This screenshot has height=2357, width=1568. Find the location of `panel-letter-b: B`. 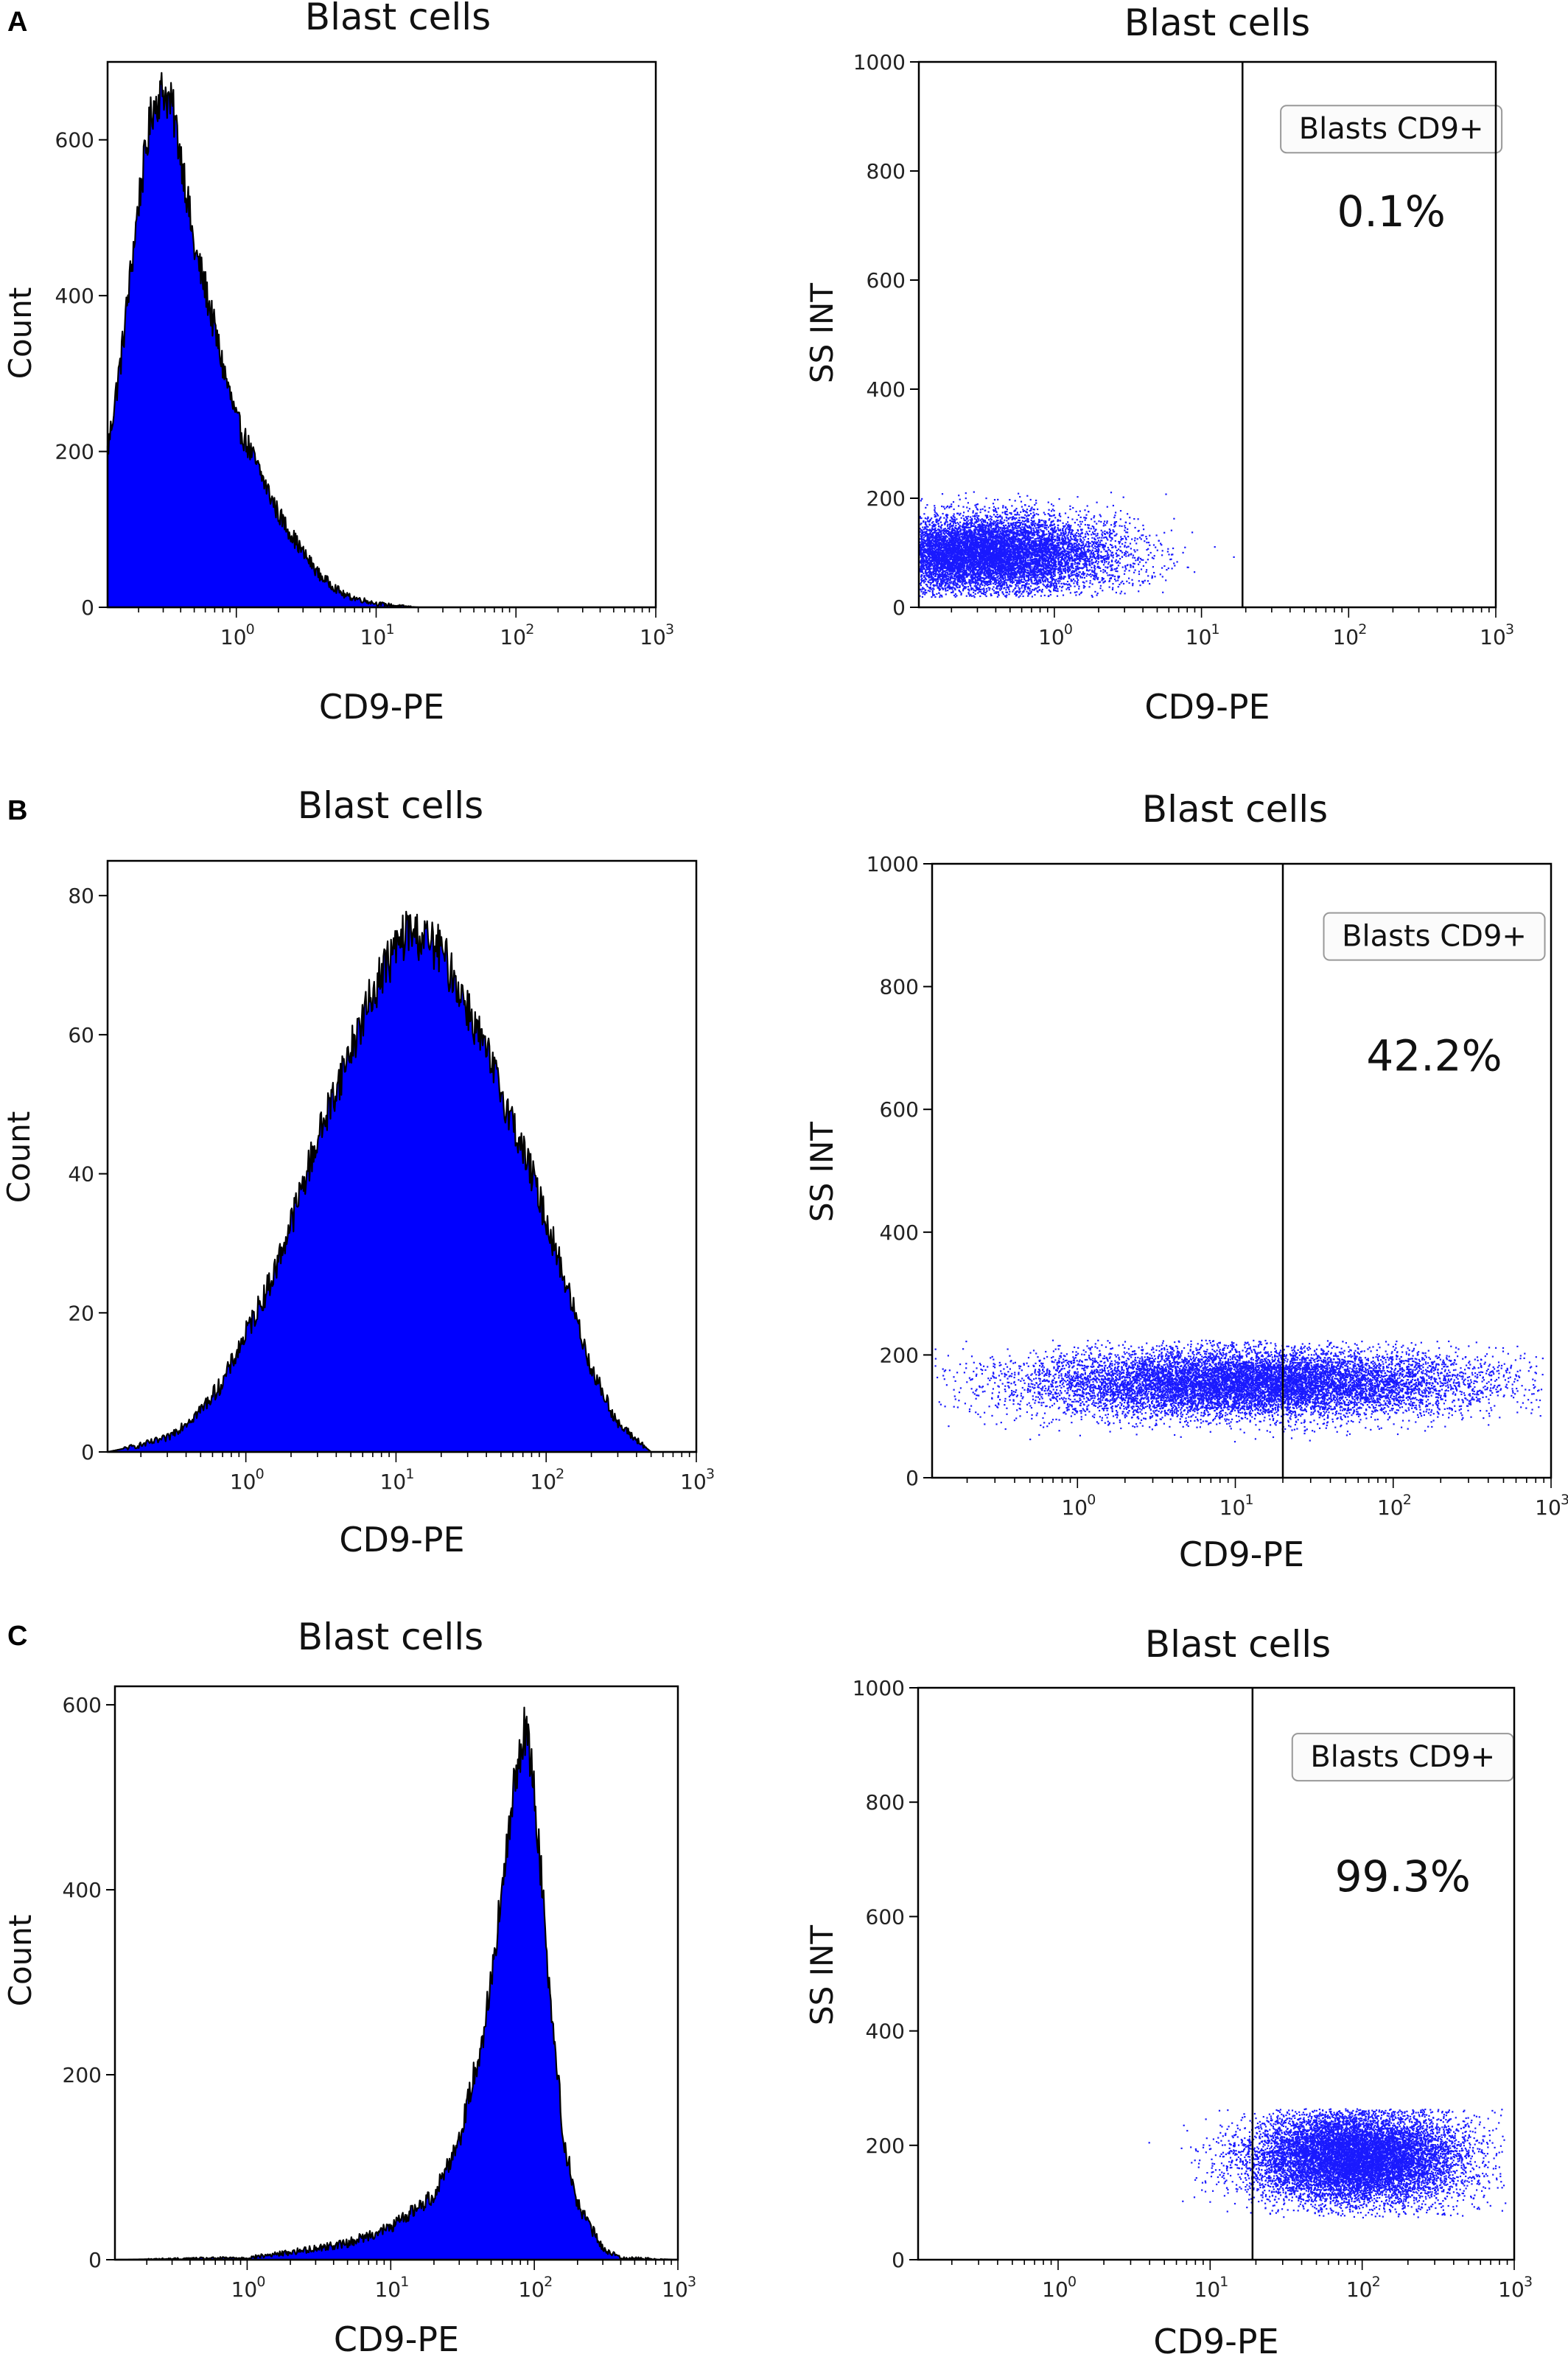

panel-letter-b: B is located at coordinates (17, 810).